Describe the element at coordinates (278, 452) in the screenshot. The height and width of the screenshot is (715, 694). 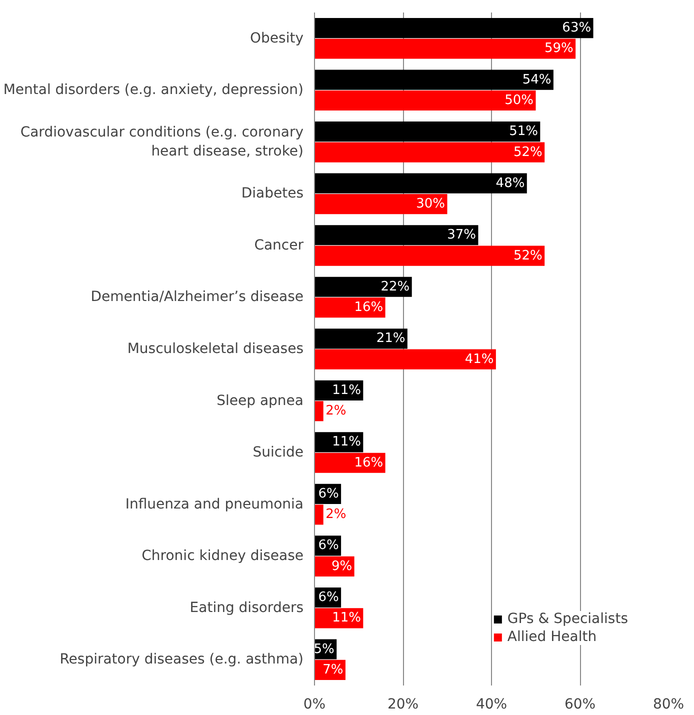
I see `y-tick-label: Suicide` at that location.